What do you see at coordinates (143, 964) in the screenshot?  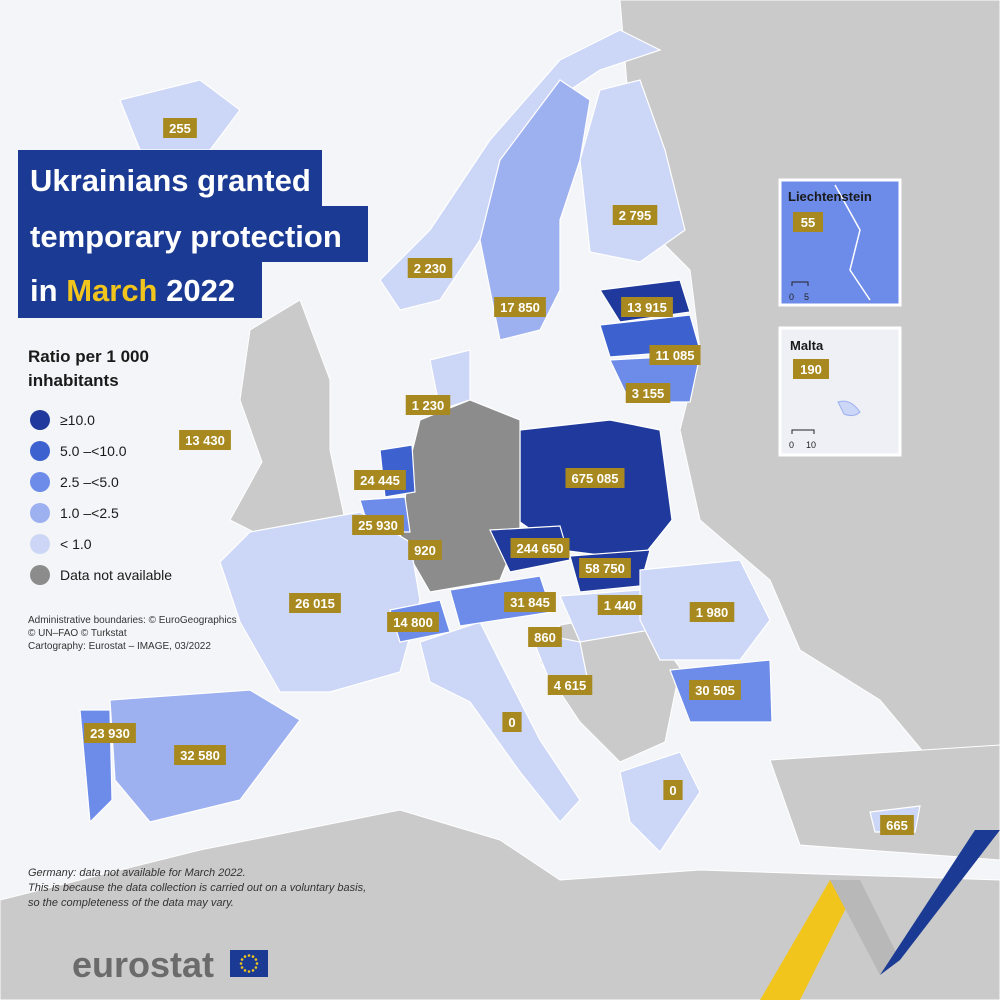 I see `logo-text: eurostat` at bounding box center [143, 964].